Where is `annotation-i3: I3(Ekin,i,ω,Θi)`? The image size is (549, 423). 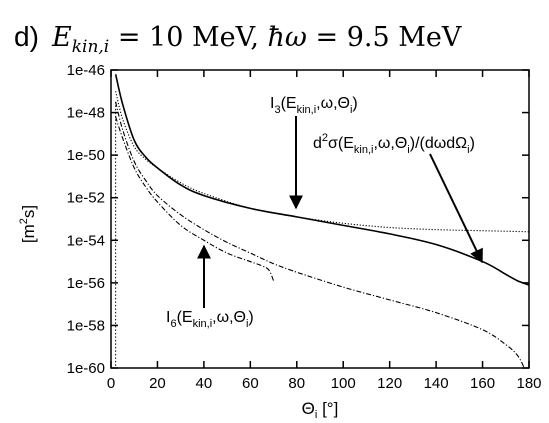
annotation-i3: I3(Ekin,i,ω,Θi) is located at coordinates (314, 105).